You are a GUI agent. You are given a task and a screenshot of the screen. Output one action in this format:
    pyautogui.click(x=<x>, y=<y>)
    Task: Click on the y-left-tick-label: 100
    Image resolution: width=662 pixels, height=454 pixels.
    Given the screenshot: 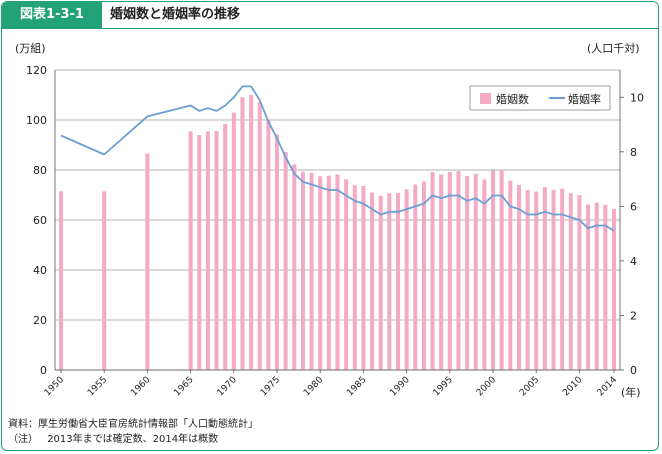 What is the action you would take?
    pyautogui.click(x=36, y=120)
    